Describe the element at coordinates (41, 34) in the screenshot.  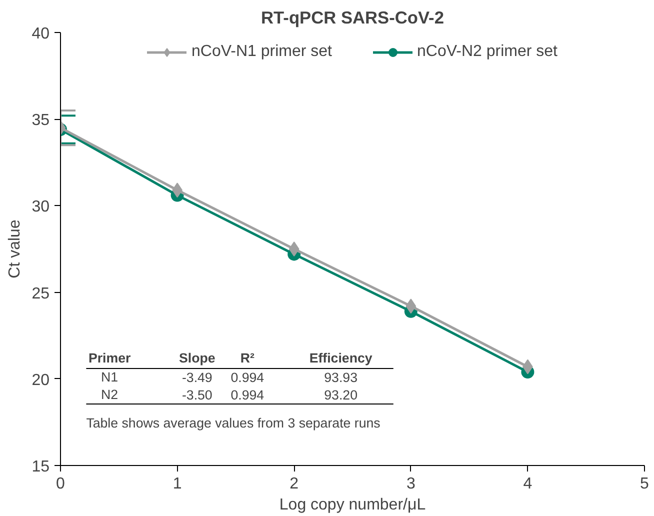
I see `y-tick-label: 40` at that location.